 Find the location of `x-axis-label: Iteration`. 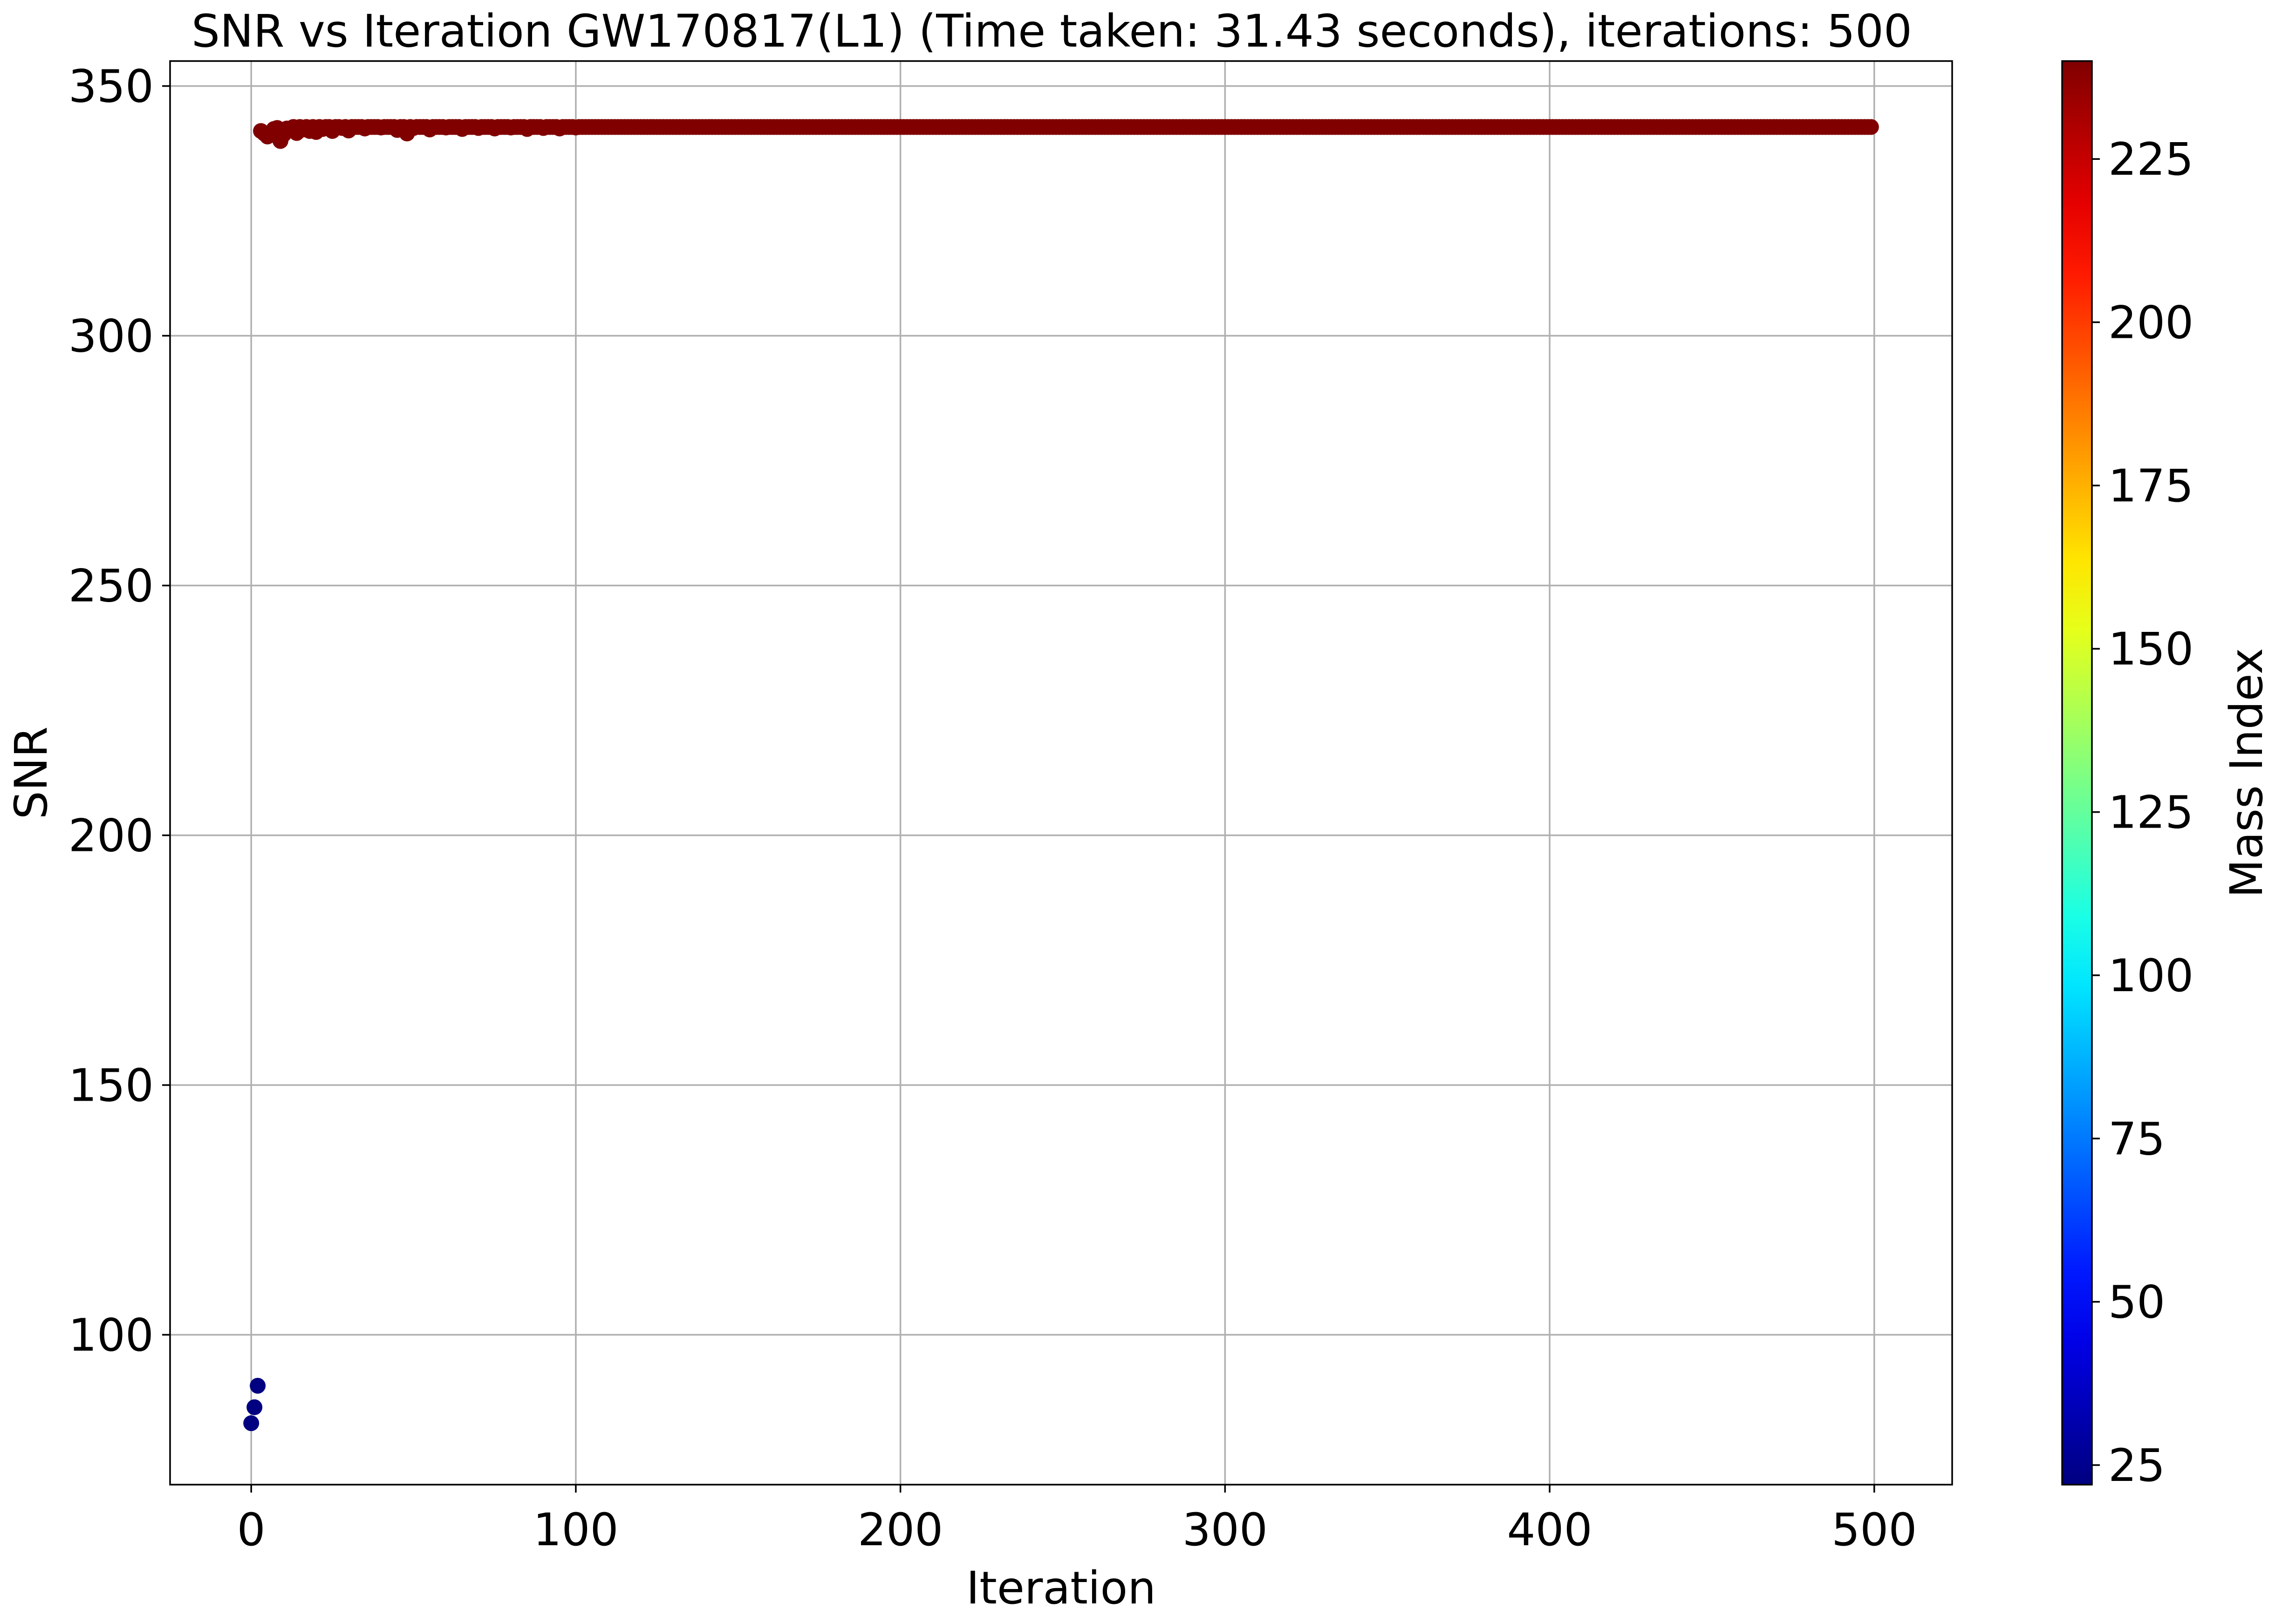

x-axis-label: Iteration is located at coordinates (1061, 1586).